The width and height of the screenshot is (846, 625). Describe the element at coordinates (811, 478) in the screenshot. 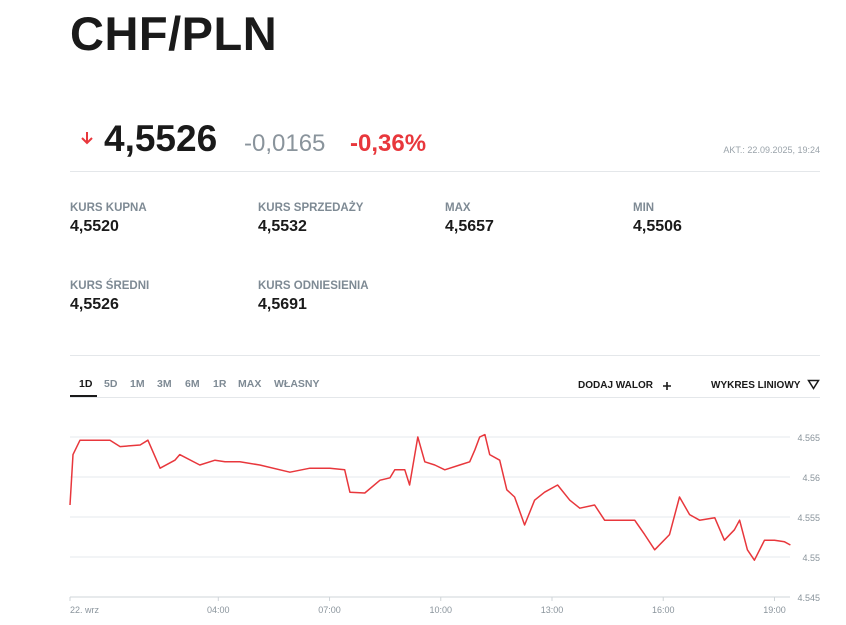

I see `y-tick-label: 4.56` at that location.